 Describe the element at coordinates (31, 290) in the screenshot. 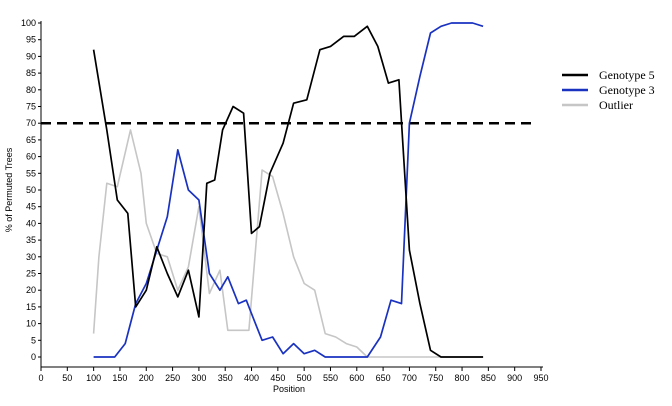

I see `y-tick-label: 20` at that location.